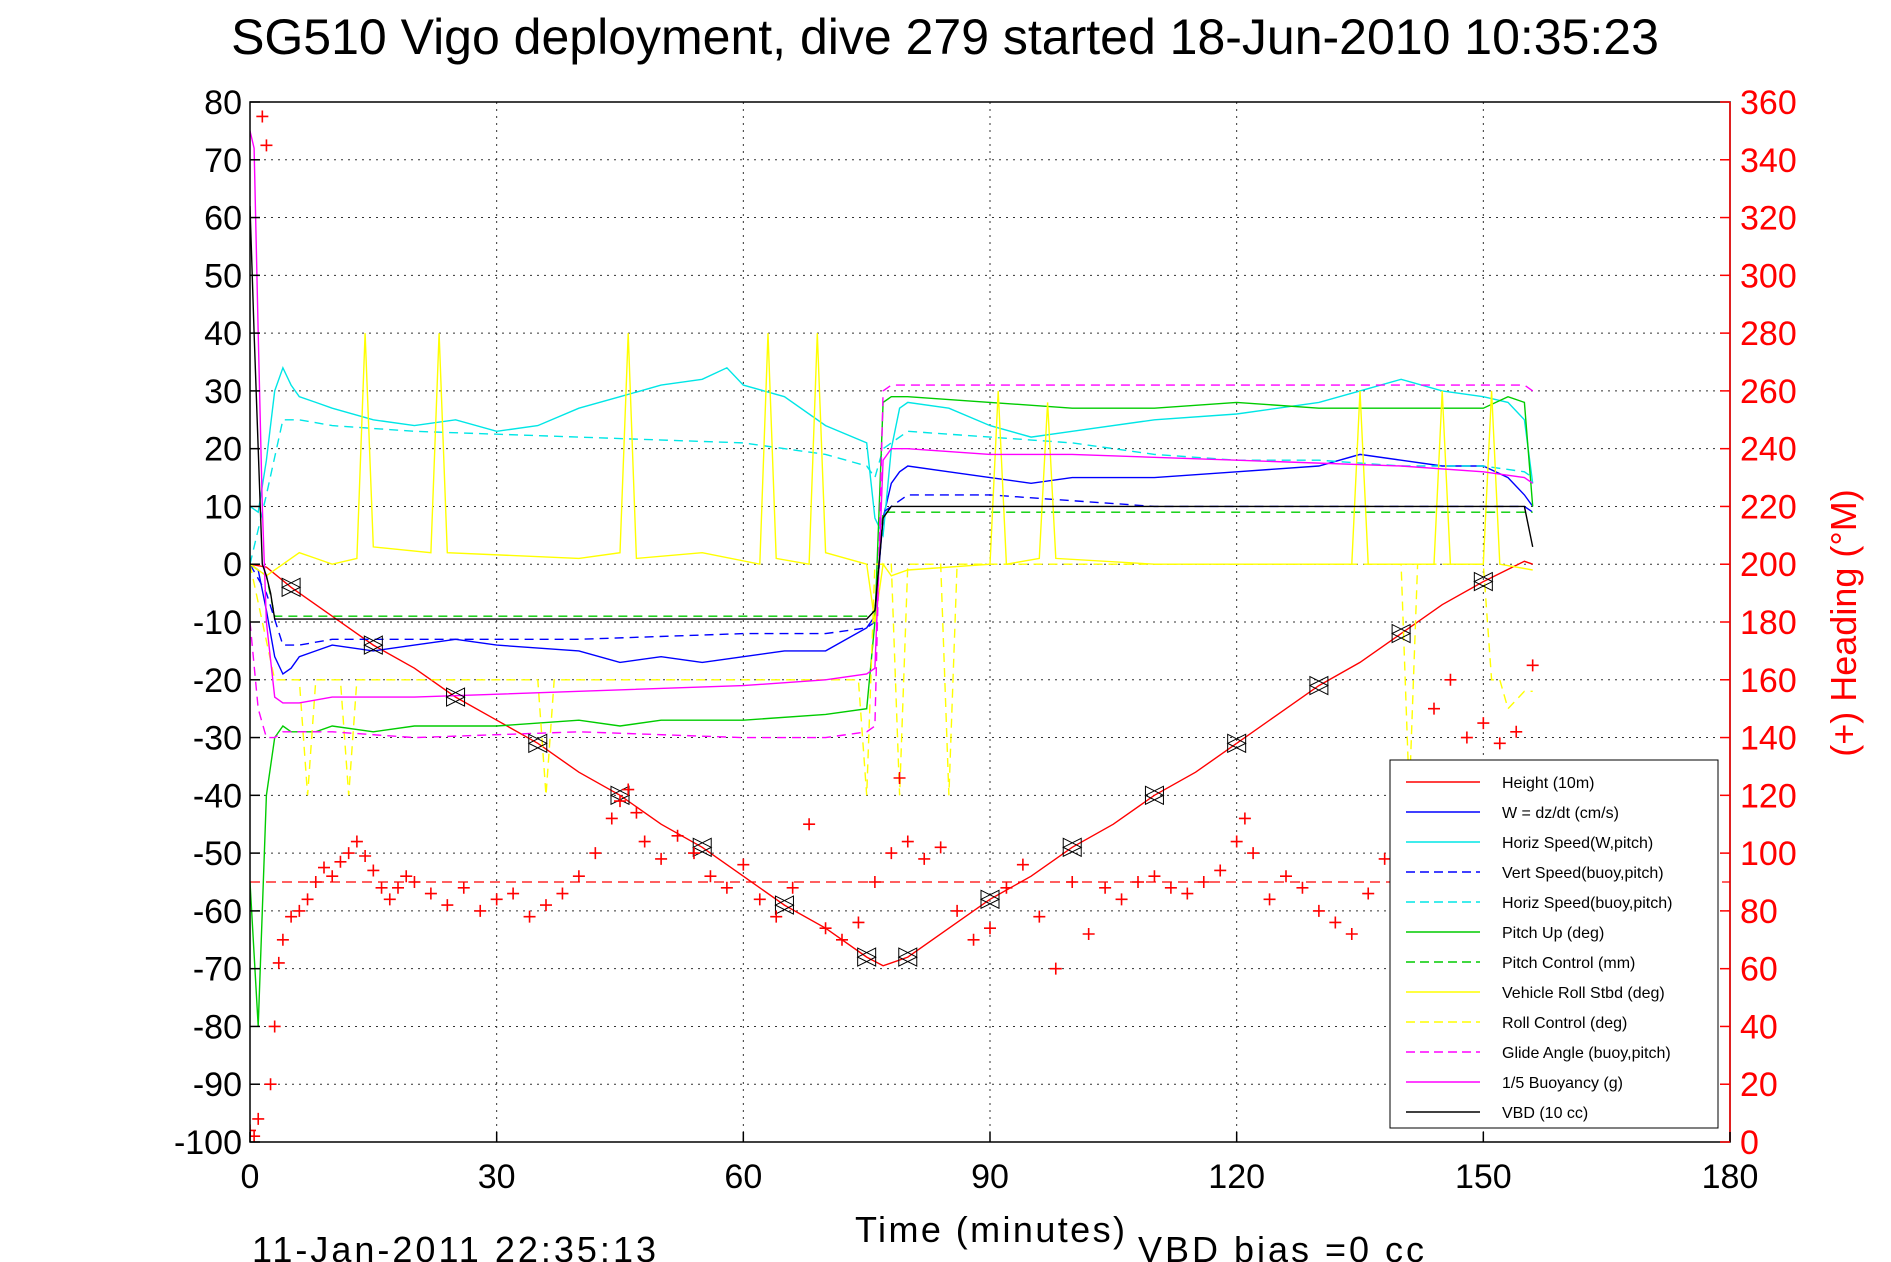  Describe the element at coordinates (223, 334) in the screenshot. I see `y-left-tick-label: 40` at that location.